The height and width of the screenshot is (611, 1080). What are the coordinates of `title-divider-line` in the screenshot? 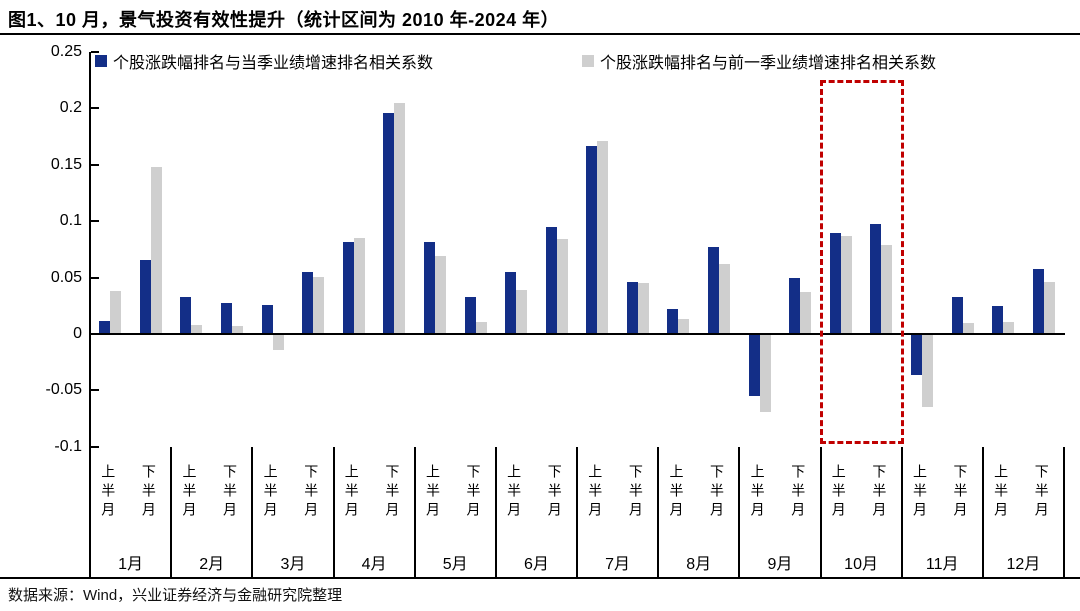 It's located at (540, 34).